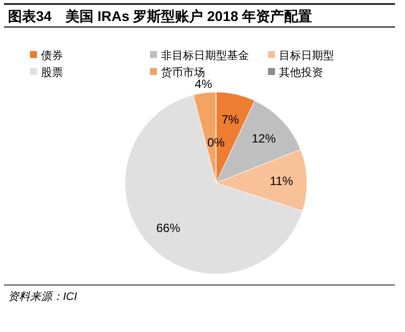  I want to click on data-label: 12%, so click(264, 138).